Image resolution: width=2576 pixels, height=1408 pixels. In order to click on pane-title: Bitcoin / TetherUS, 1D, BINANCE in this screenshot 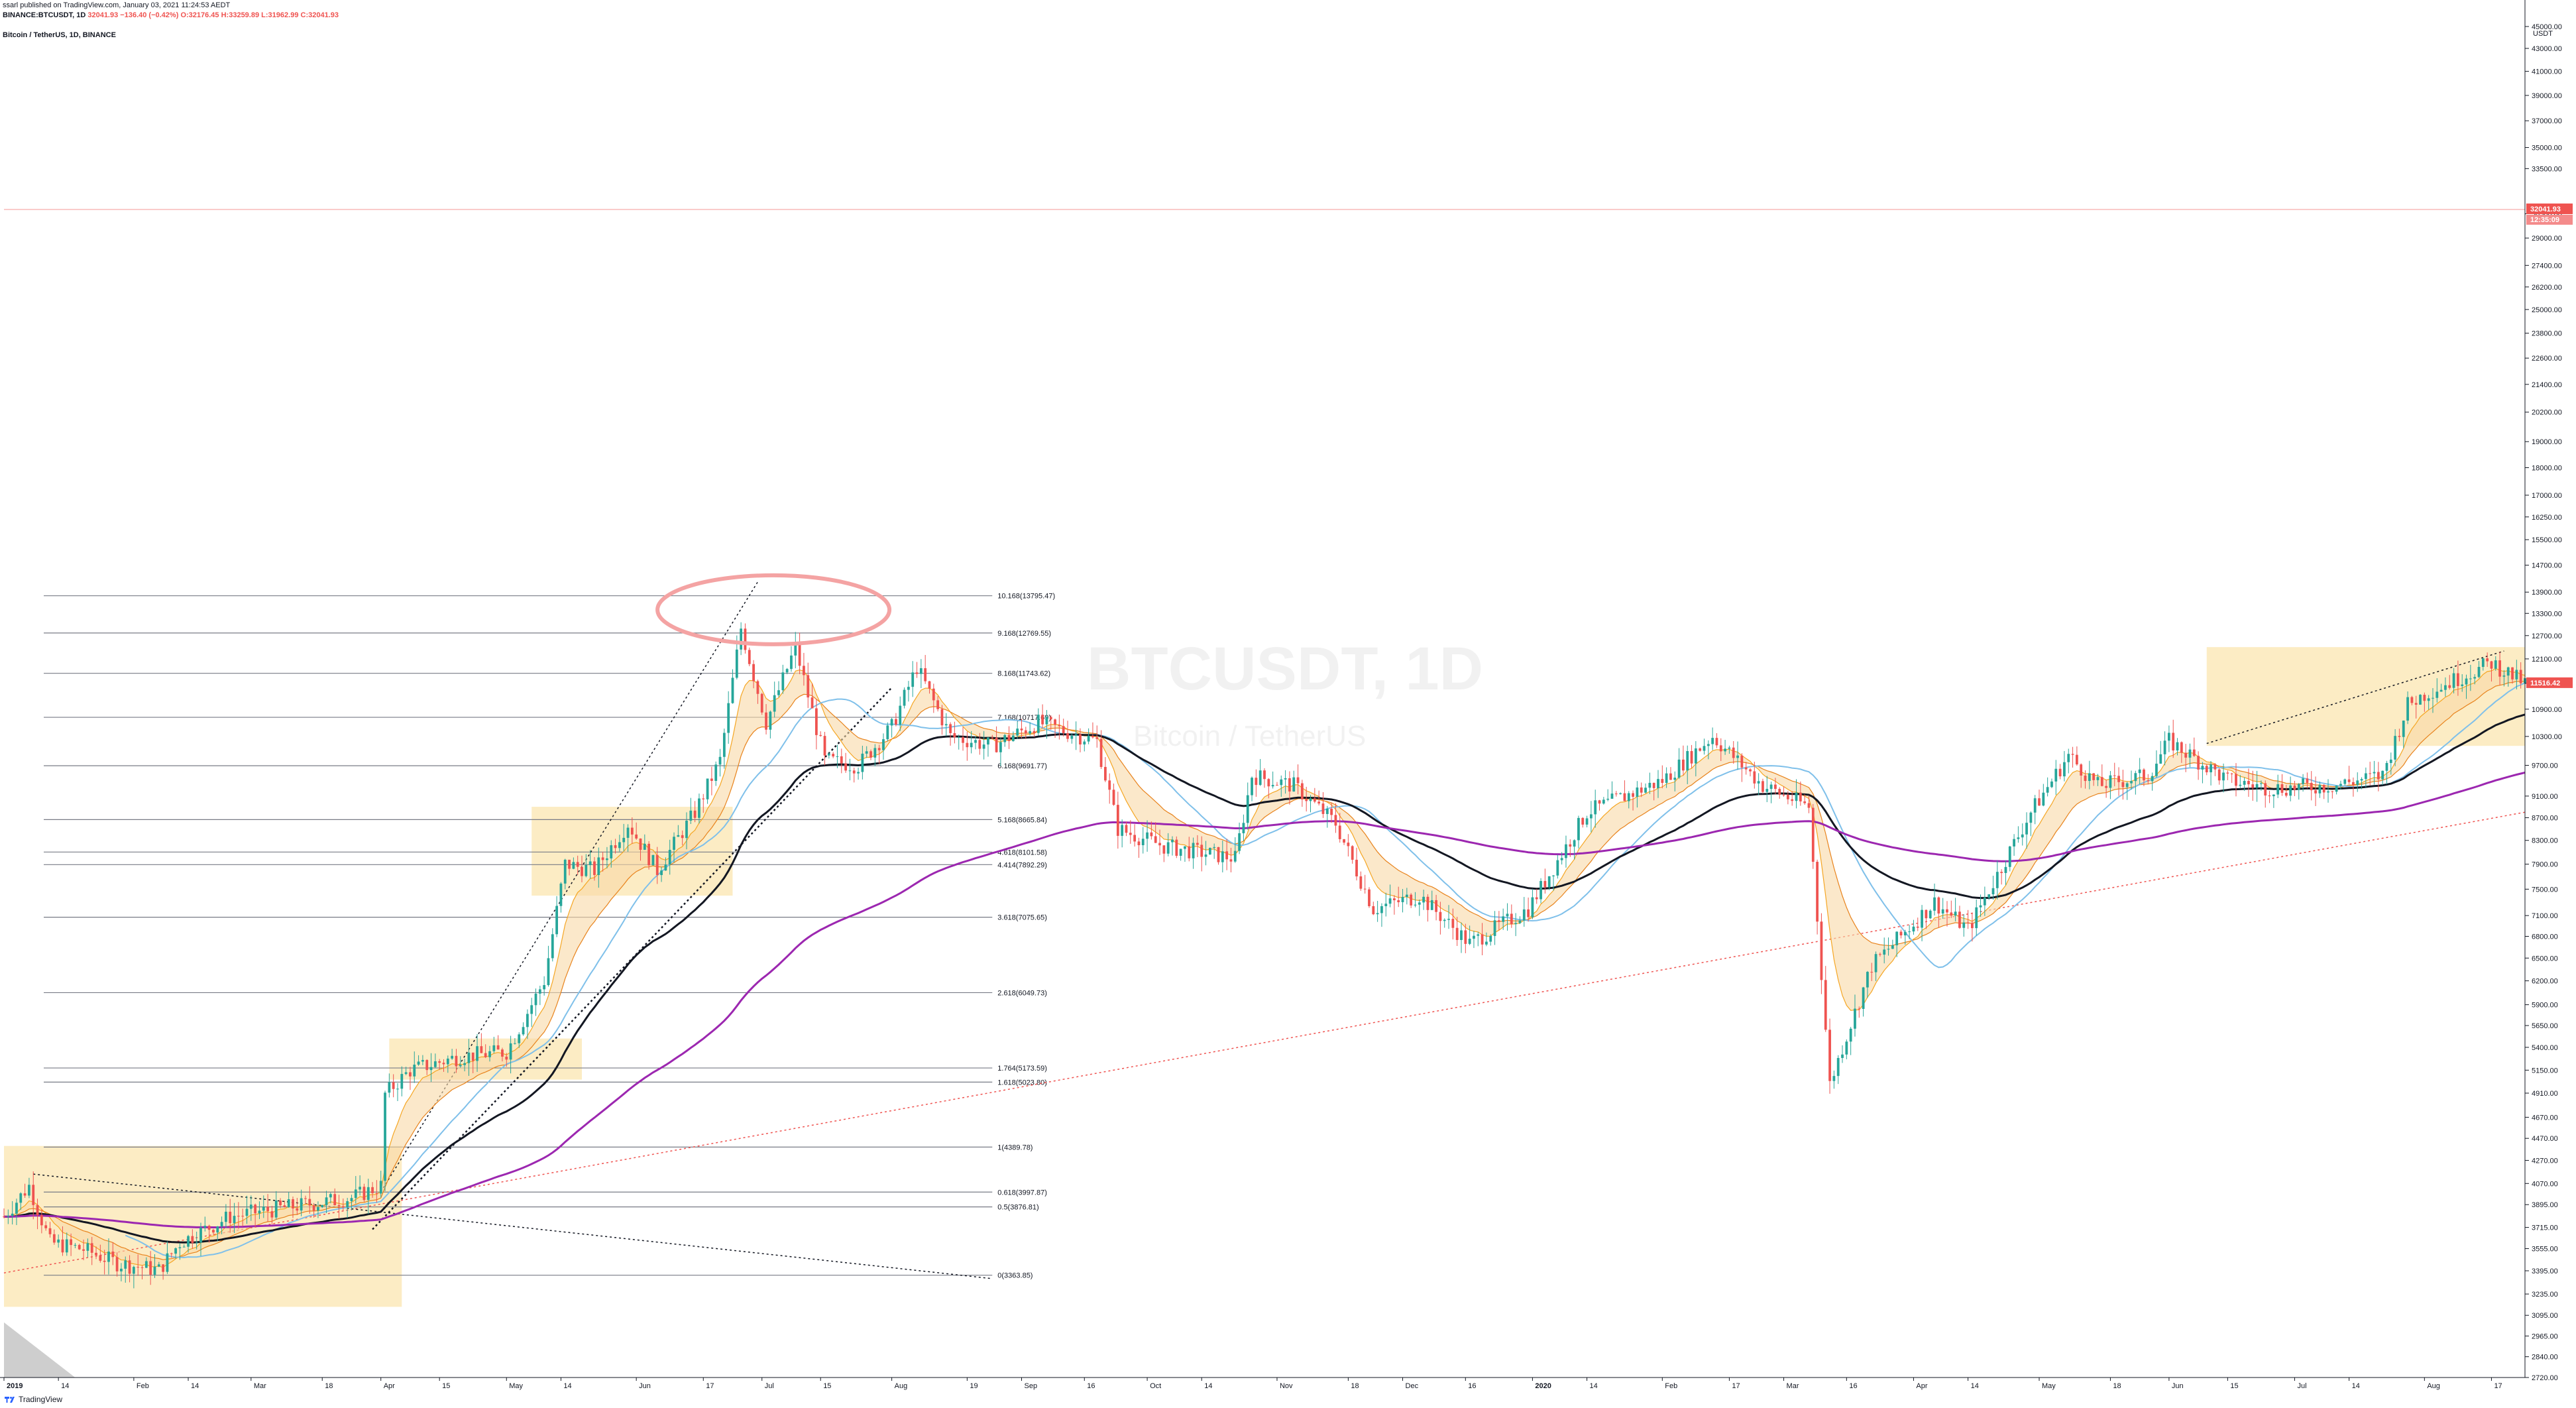, I will do `click(60, 35)`.